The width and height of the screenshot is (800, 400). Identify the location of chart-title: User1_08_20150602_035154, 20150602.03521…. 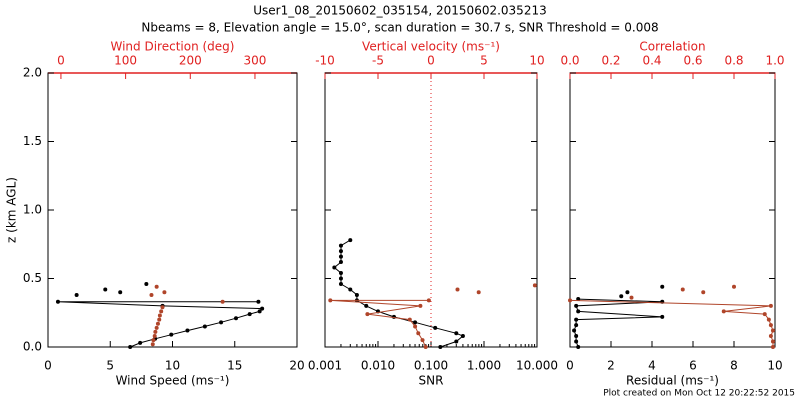
(399, 11).